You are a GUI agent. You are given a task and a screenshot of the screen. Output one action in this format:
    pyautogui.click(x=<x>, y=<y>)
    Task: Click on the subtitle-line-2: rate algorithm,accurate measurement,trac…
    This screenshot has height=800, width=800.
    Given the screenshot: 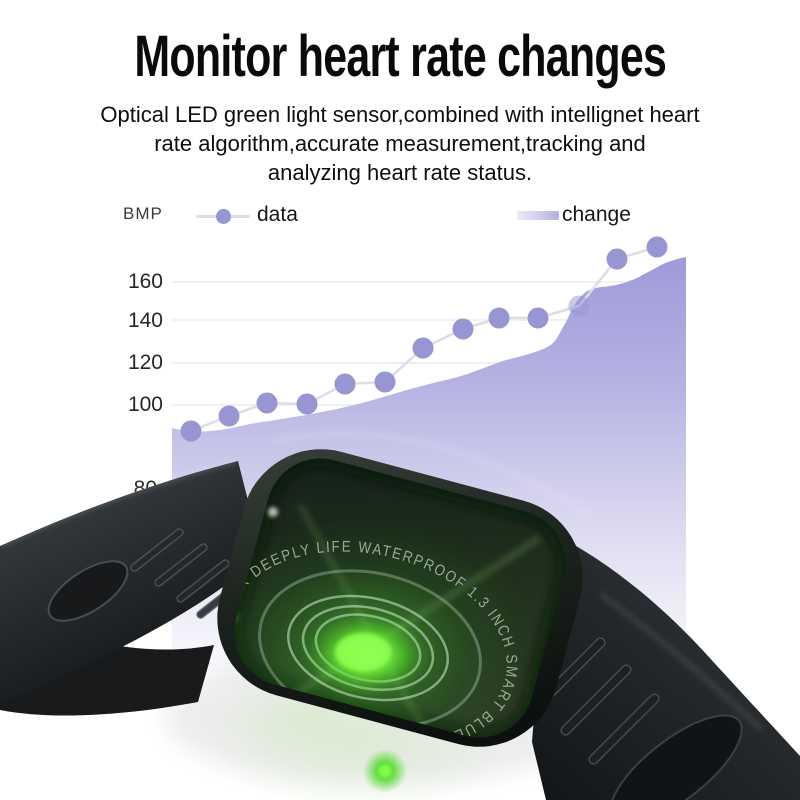 What is the action you would take?
    pyautogui.click(x=400, y=143)
    